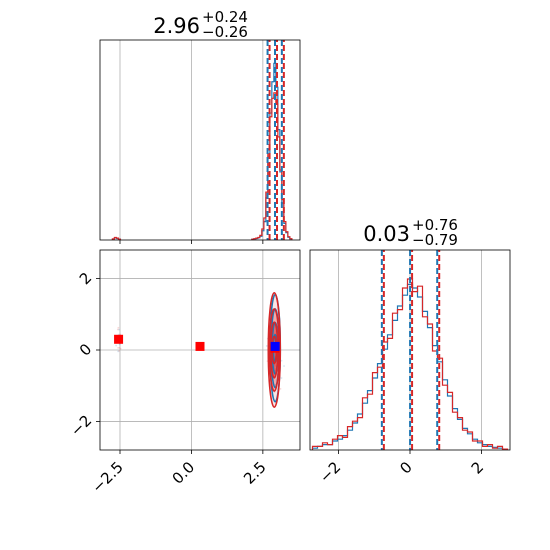 This screenshot has width=550, height=550. What do you see at coordinates (435, 225) in the screenshot?
I see `marginal-y-title-upper: +0.76` at bounding box center [435, 225].